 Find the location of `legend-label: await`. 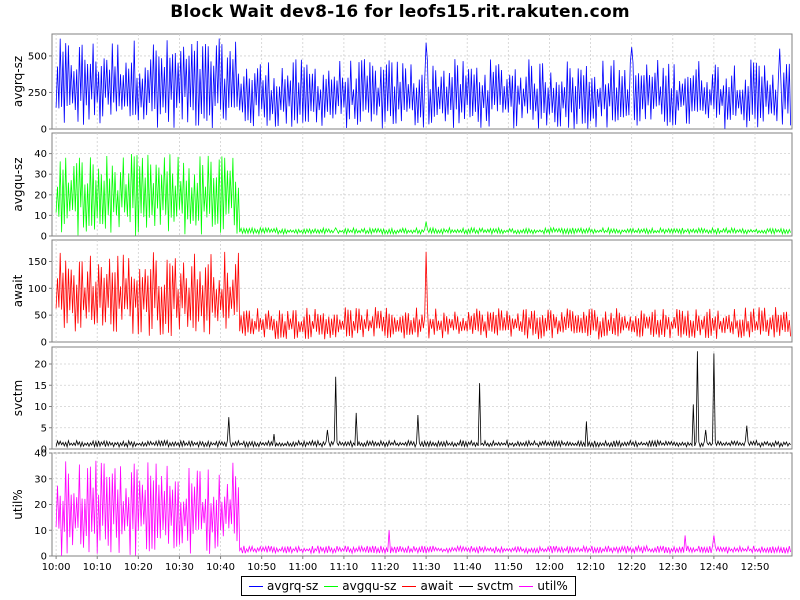

legend-label: await is located at coordinates (437, 586).